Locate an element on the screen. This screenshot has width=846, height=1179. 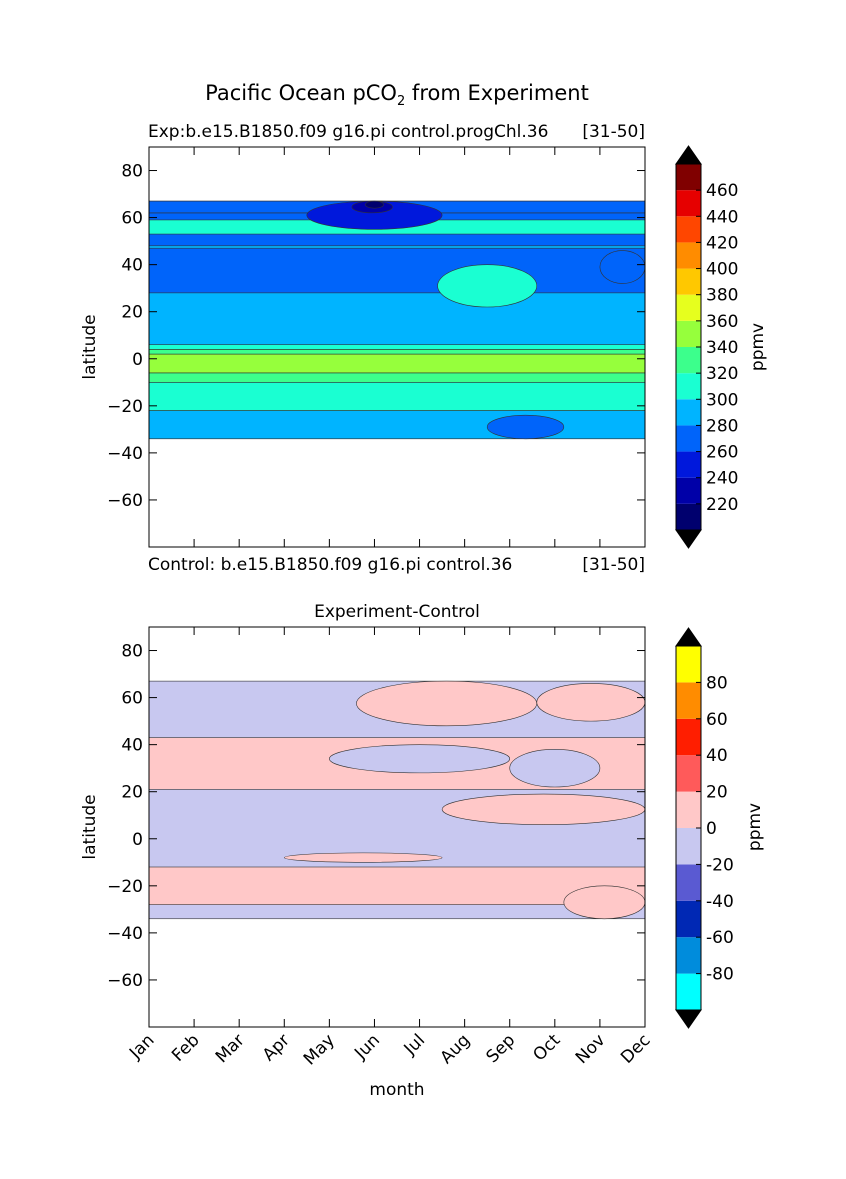
difference-colorbar-tick-label: 20 is located at coordinates (717, 793).